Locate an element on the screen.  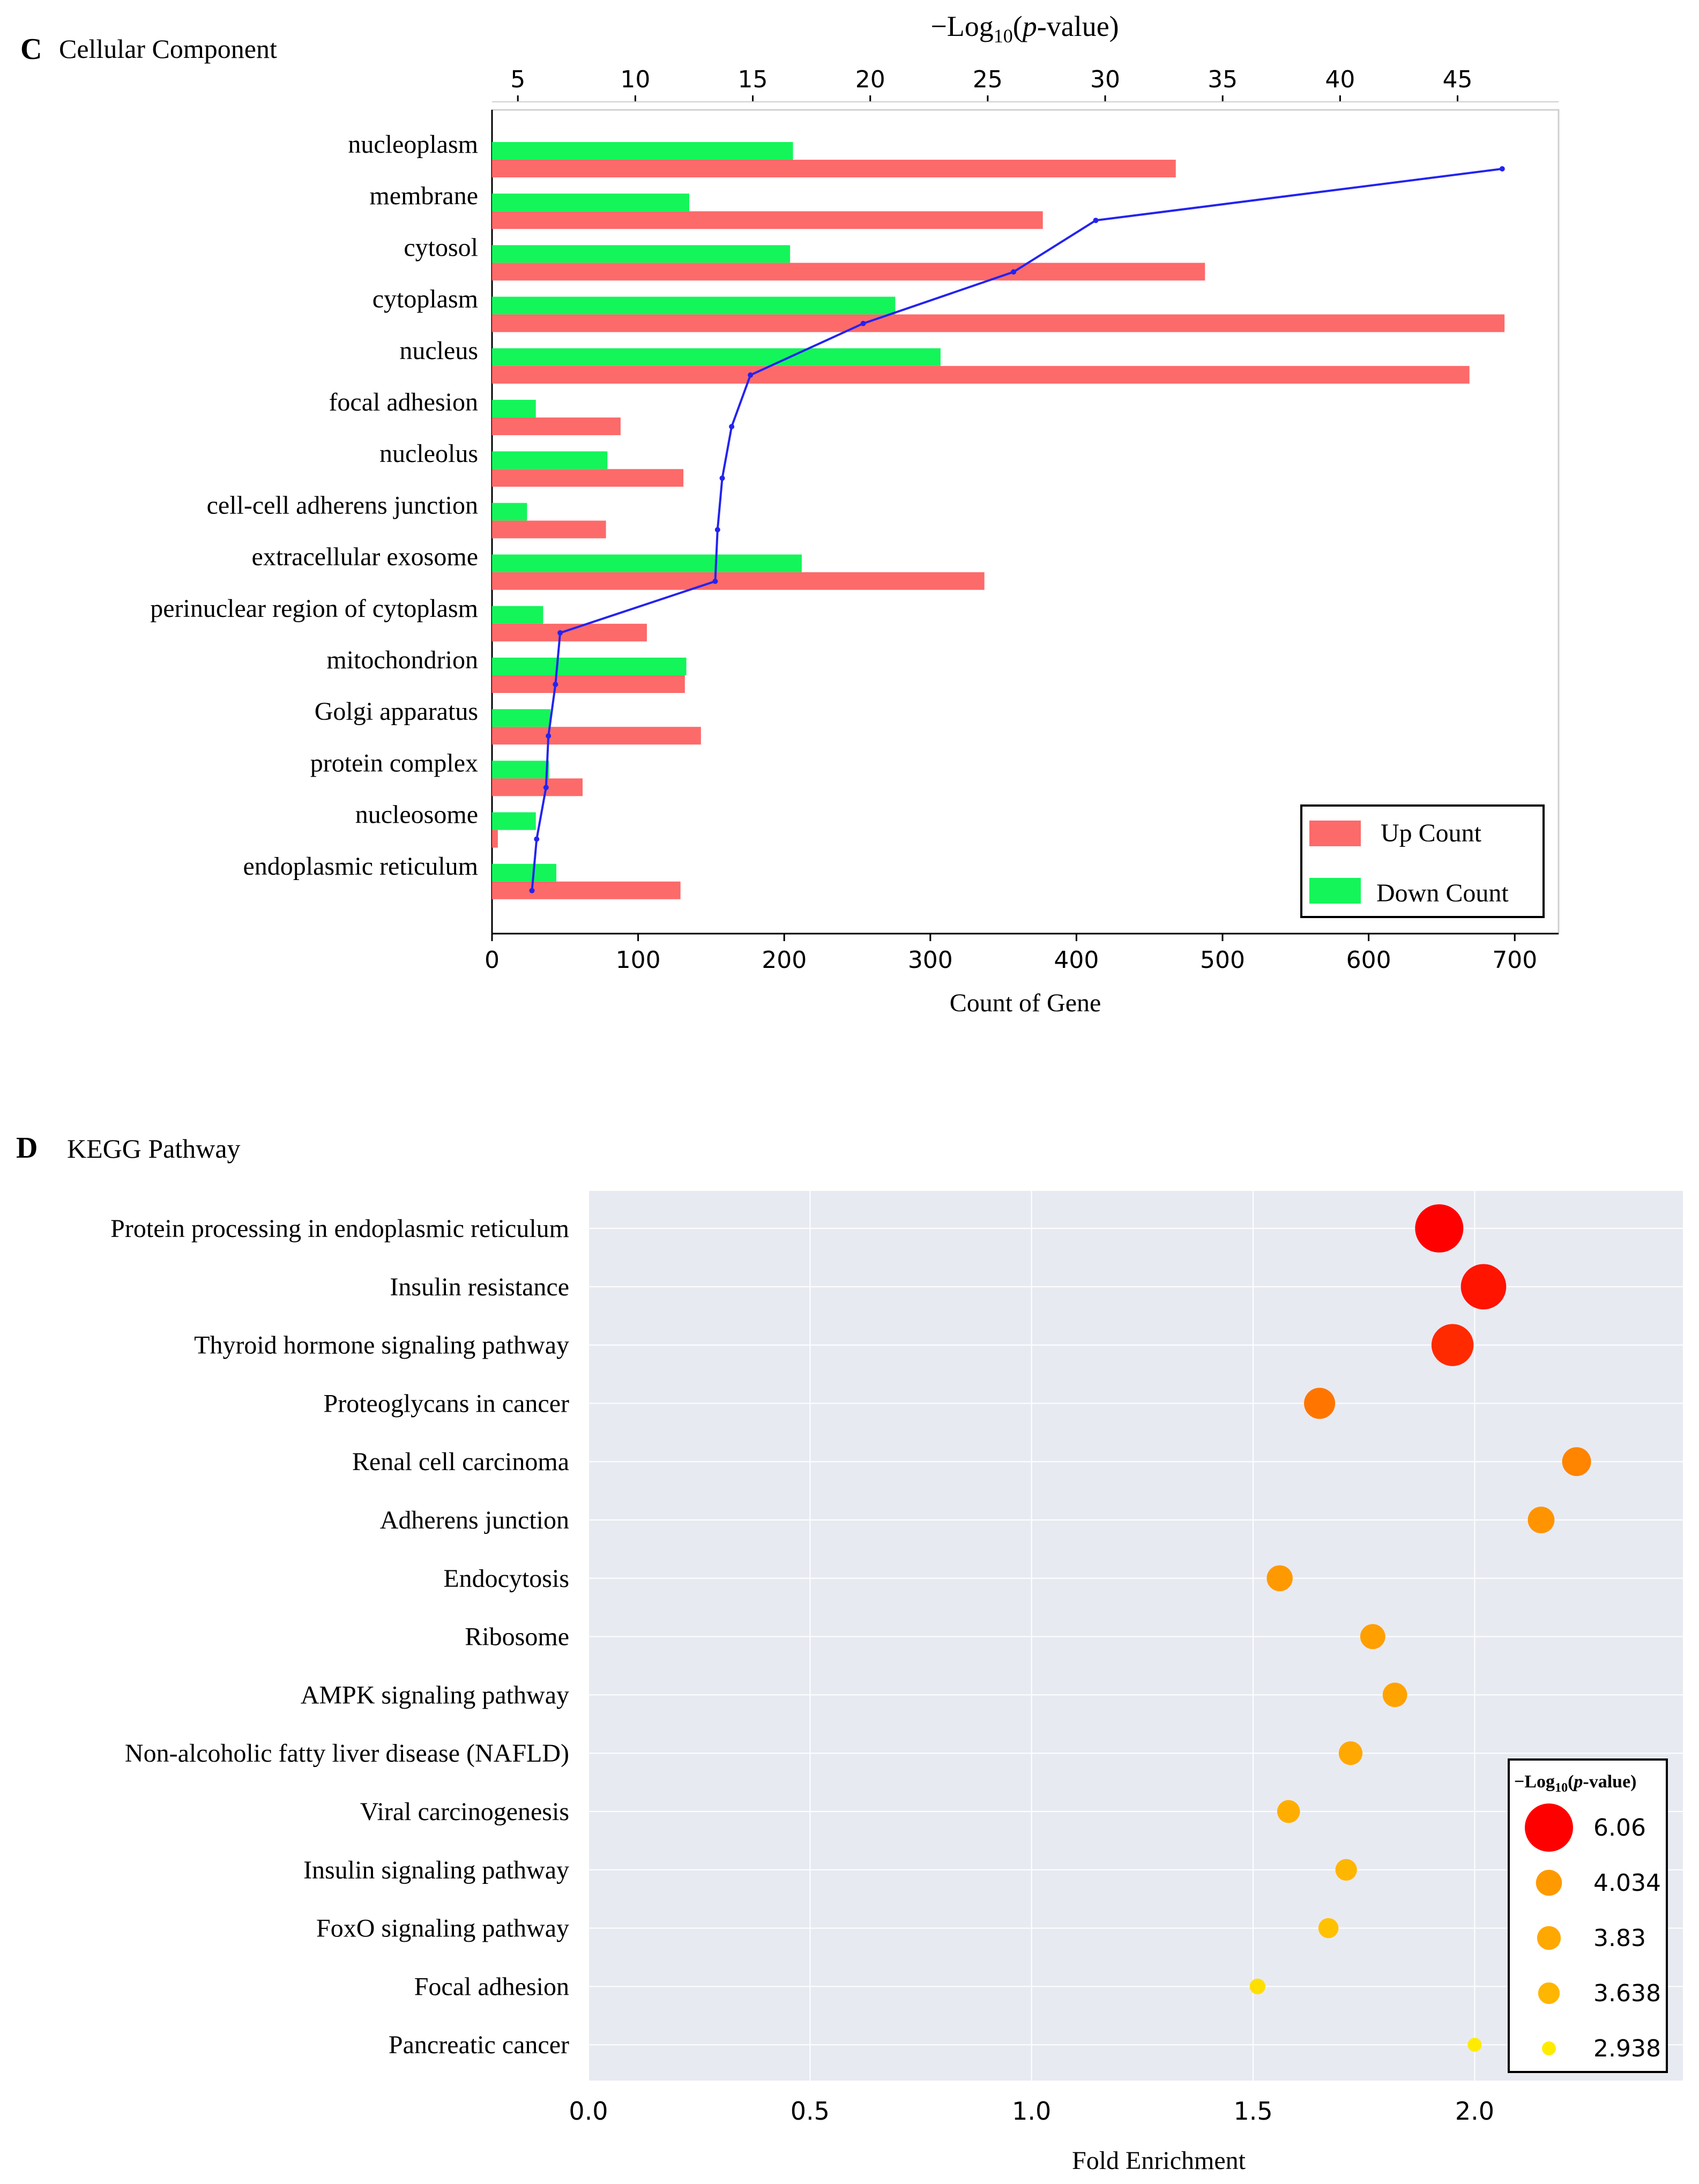
pvalue-point-cell-cell-adherens-junction is located at coordinates (717, 530).